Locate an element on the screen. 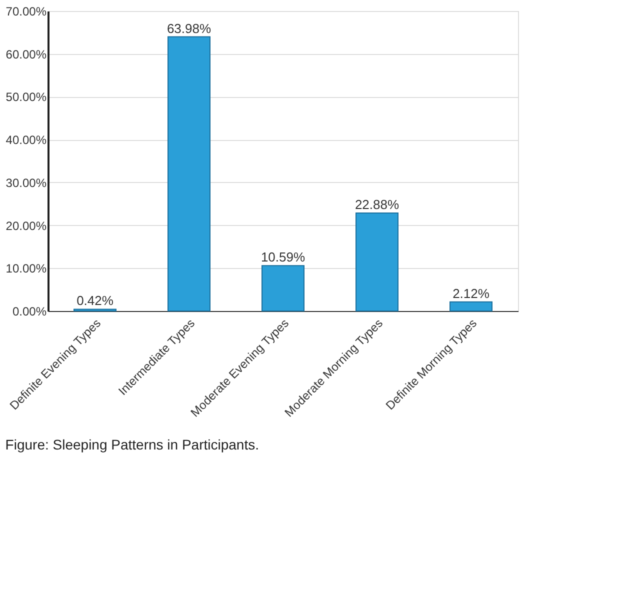 This screenshot has height=611, width=640. y-tick-label: 40.00% is located at coordinates (26, 140).